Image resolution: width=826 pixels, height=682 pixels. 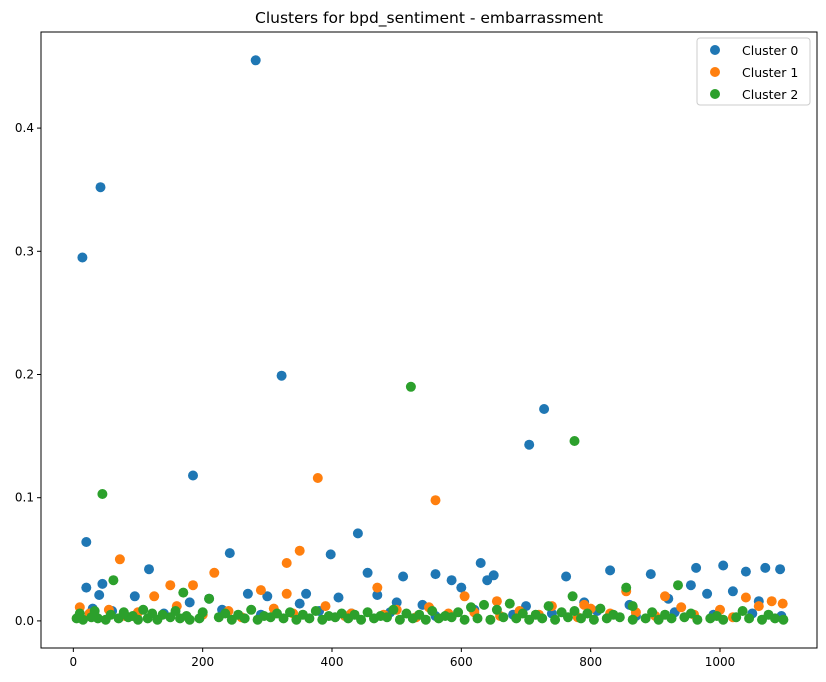 What do you see at coordinates (202, 662) in the screenshot?
I see `x-tick-label: 200` at bounding box center [202, 662].